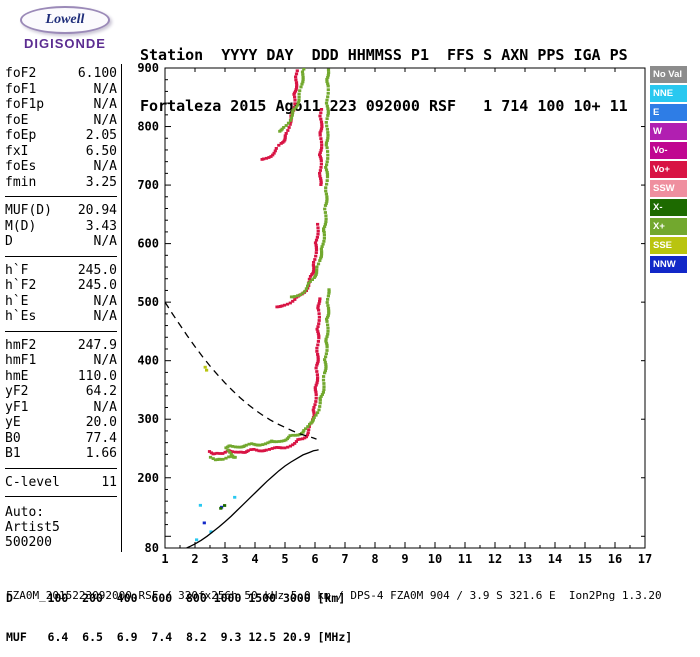 The image size is (700, 657). I want to click on legend-item-sse: SSE, so click(668, 245).